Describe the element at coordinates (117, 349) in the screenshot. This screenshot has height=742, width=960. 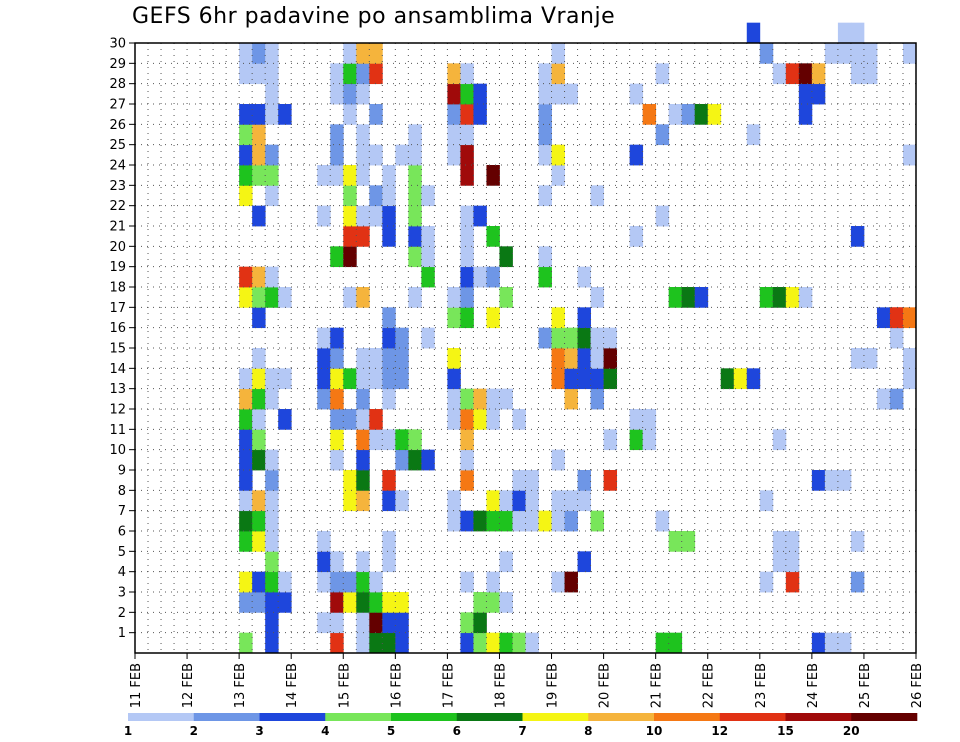
I see `y-tick-label: 15` at that location.